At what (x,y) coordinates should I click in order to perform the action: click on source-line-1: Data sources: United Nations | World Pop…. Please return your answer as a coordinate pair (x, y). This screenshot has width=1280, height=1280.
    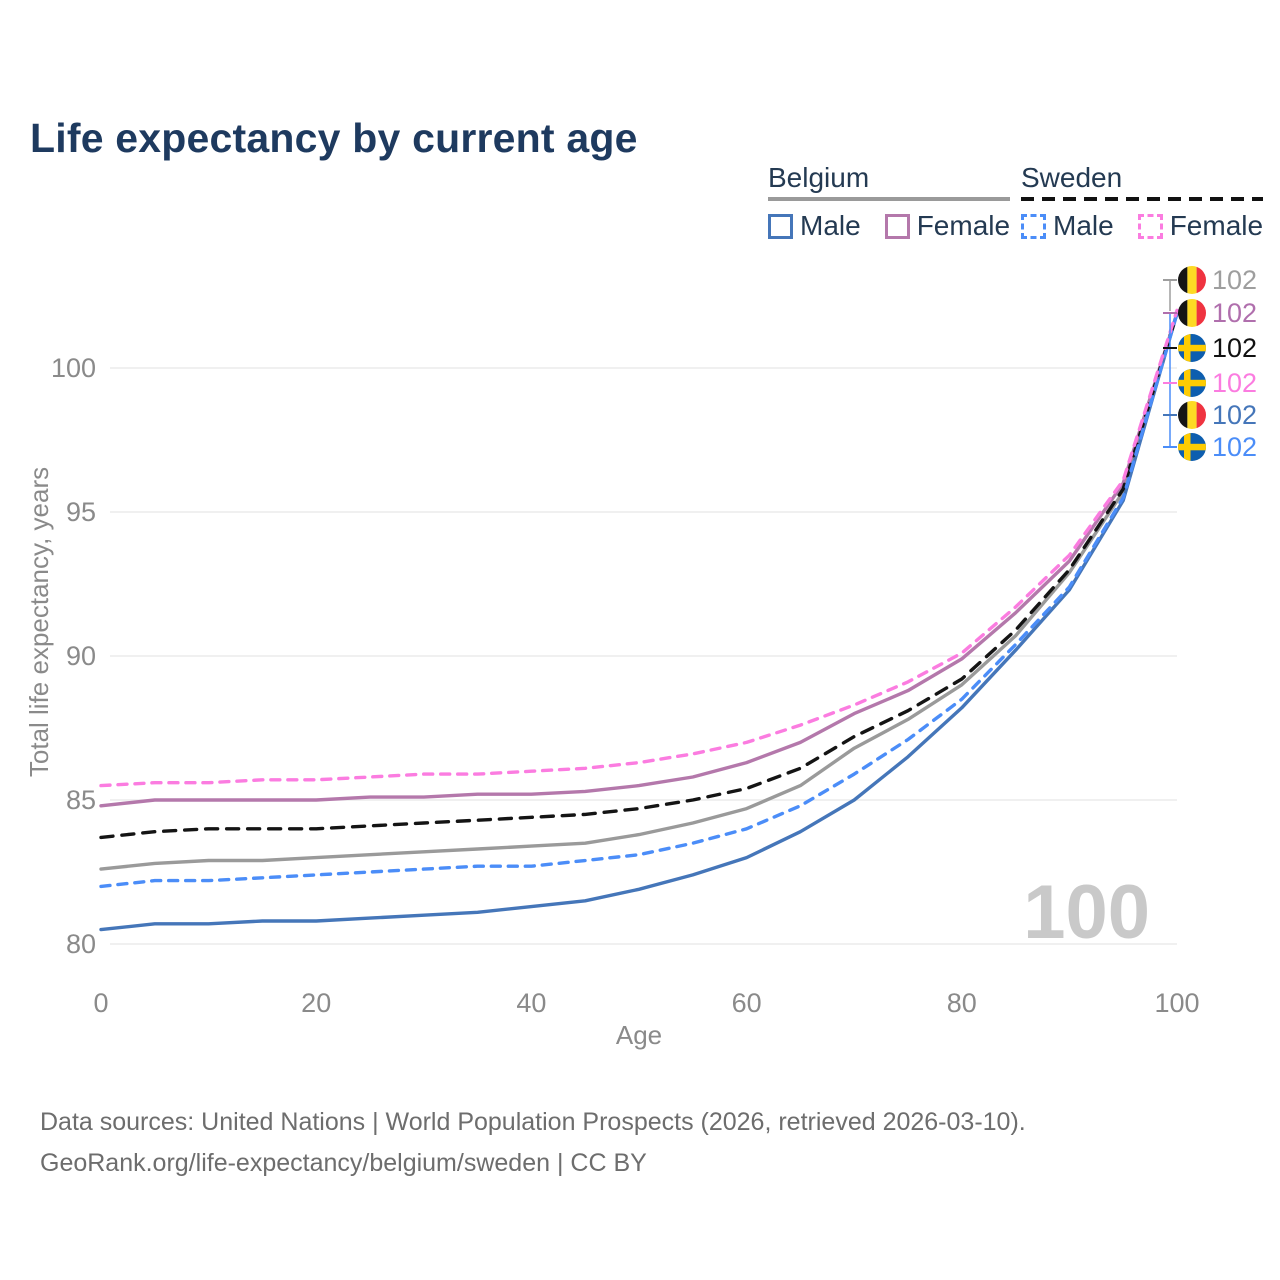
    Looking at the image, I should click on (533, 1122).